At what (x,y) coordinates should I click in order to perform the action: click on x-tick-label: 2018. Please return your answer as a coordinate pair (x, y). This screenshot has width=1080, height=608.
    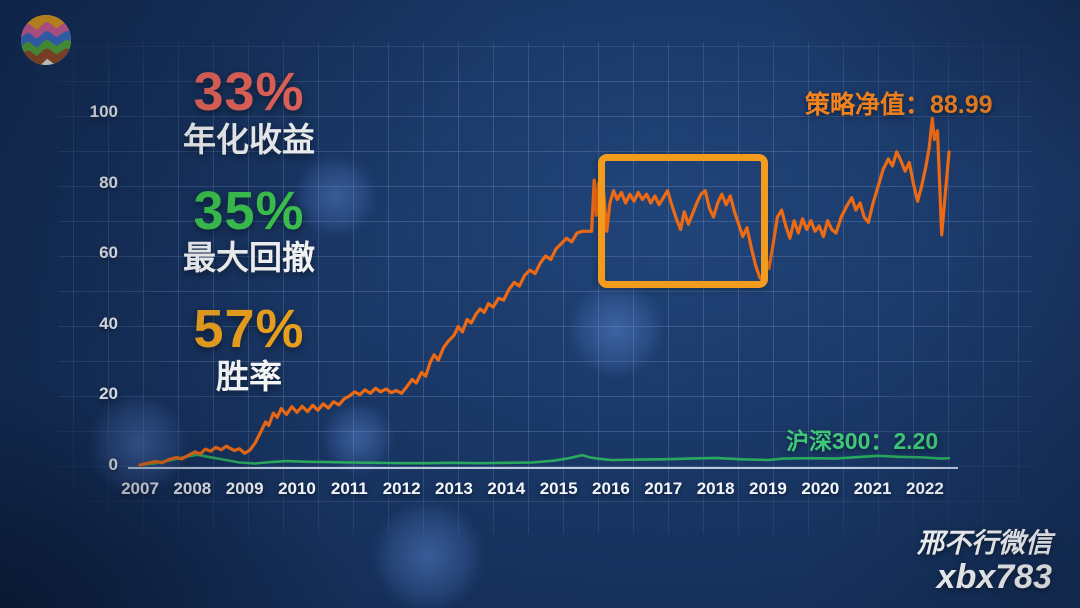
    Looking at the image, I should click on (715, 488).